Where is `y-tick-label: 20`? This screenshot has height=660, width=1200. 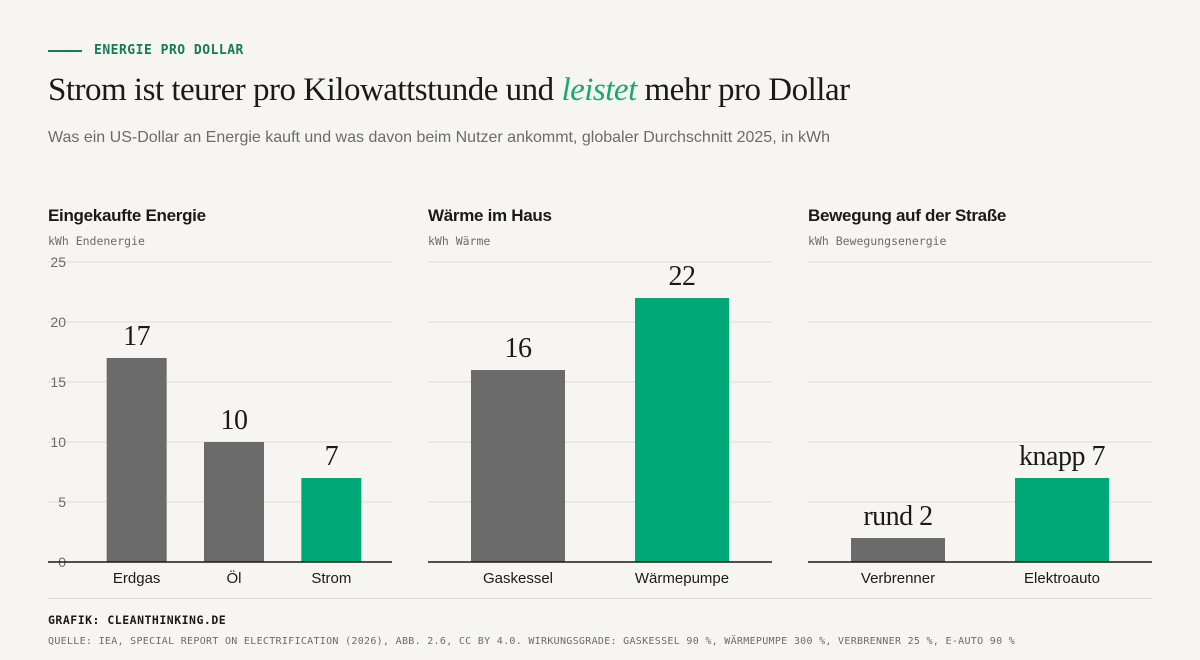 y-tick-label: 20 is located at coordinates (58, 322).